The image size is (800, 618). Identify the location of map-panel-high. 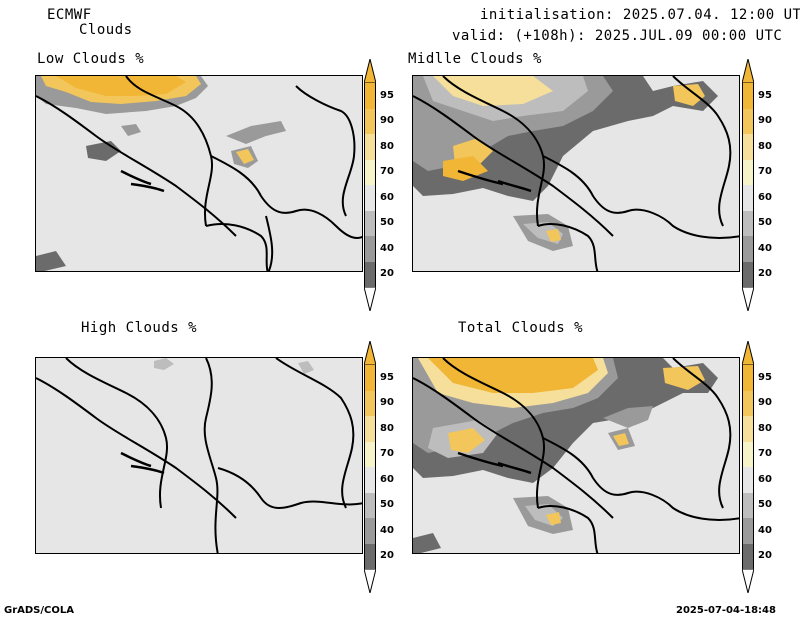
(199, 455).